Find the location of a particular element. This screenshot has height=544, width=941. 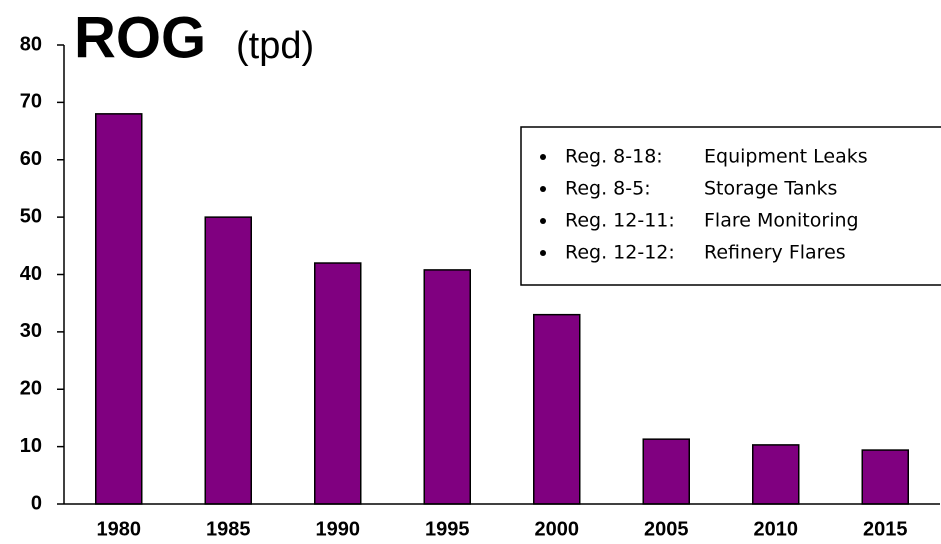

y-tick-label: 60 is located at coordinates (31, 159).